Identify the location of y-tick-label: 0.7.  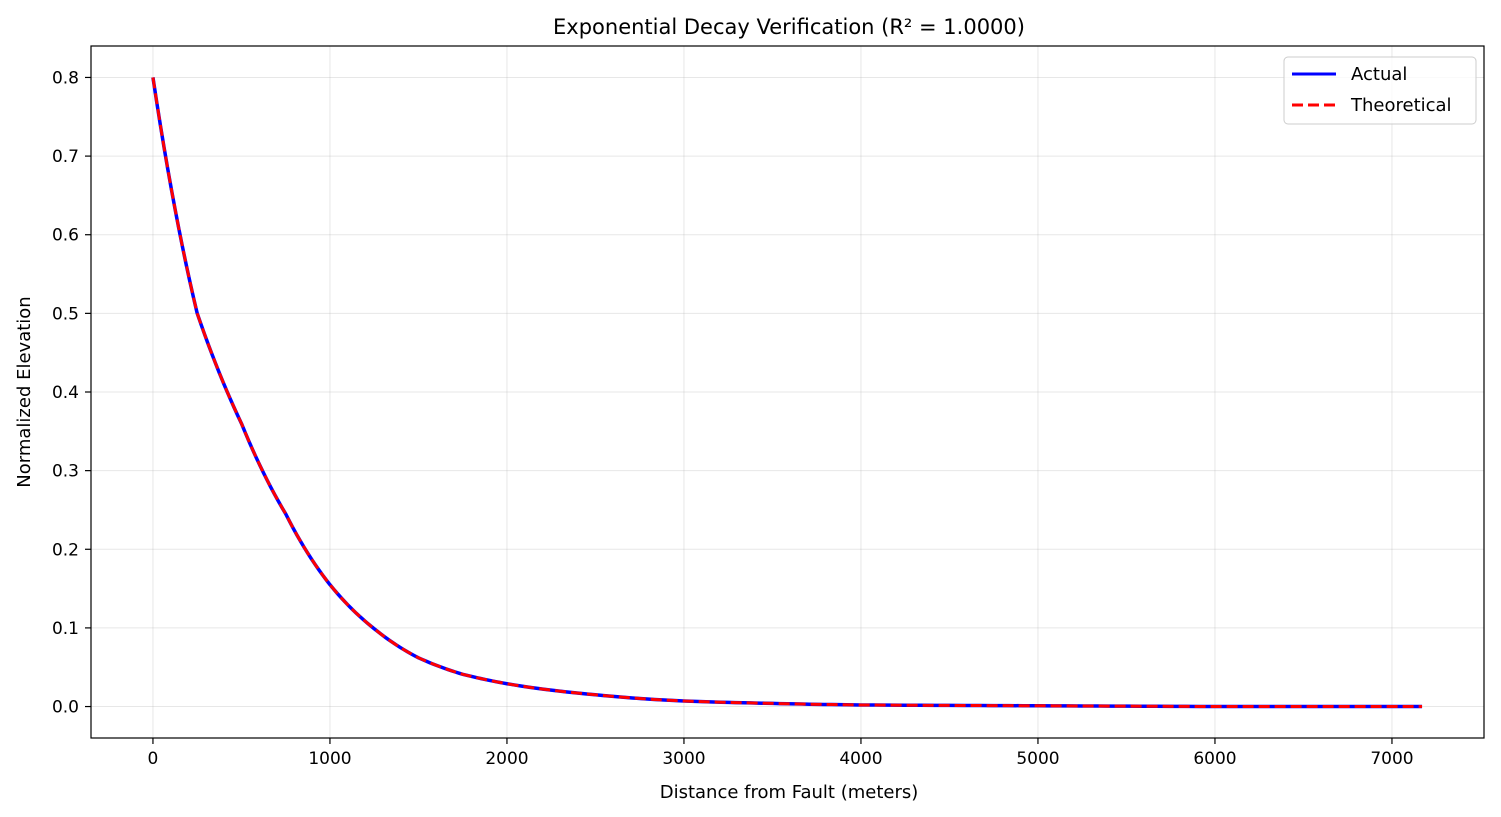
(65, 157).